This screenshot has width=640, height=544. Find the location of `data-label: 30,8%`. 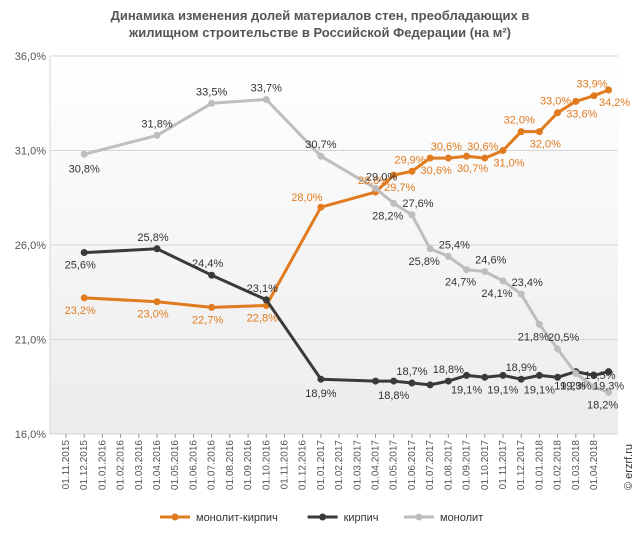

data-label: 30,8% is located at coordinates (84, 169).